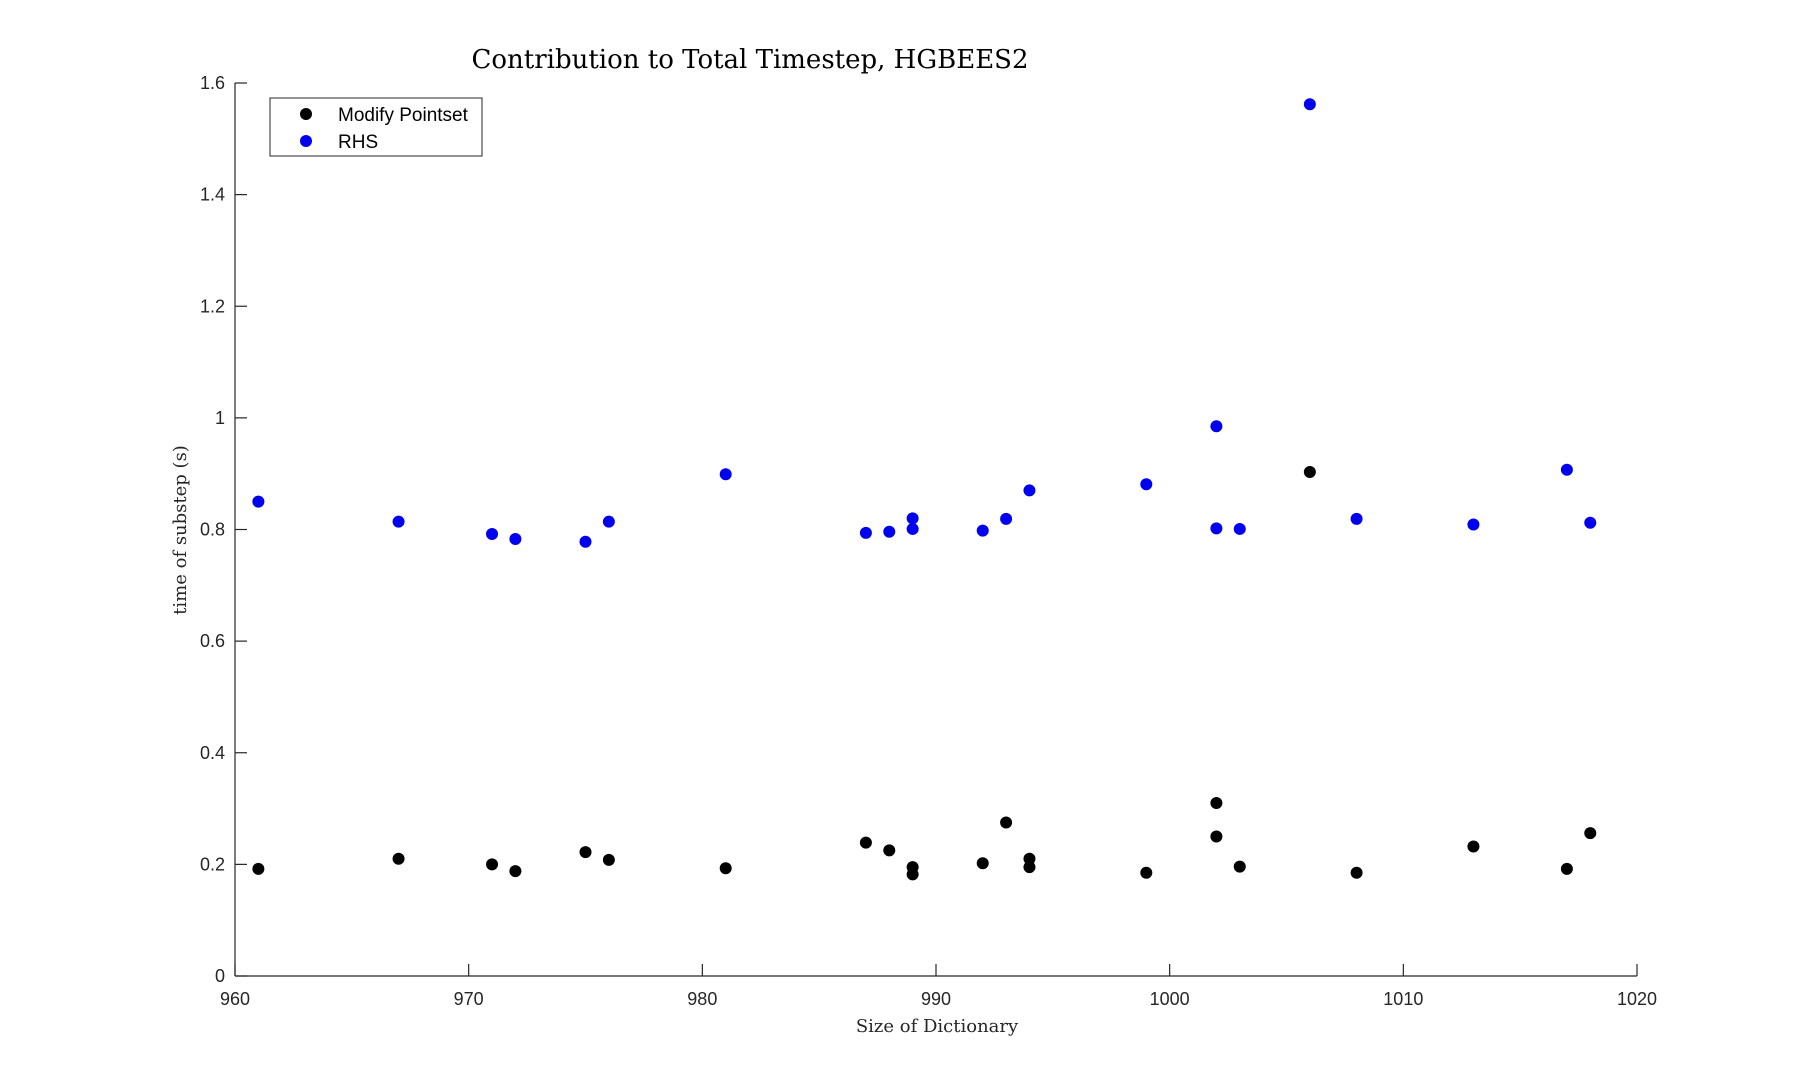  What do you see at coordinates (403, 115) in the screenshot?
I see `legend-label-modify-pointset: Modify Pointset` at bounding box center [403, 115].